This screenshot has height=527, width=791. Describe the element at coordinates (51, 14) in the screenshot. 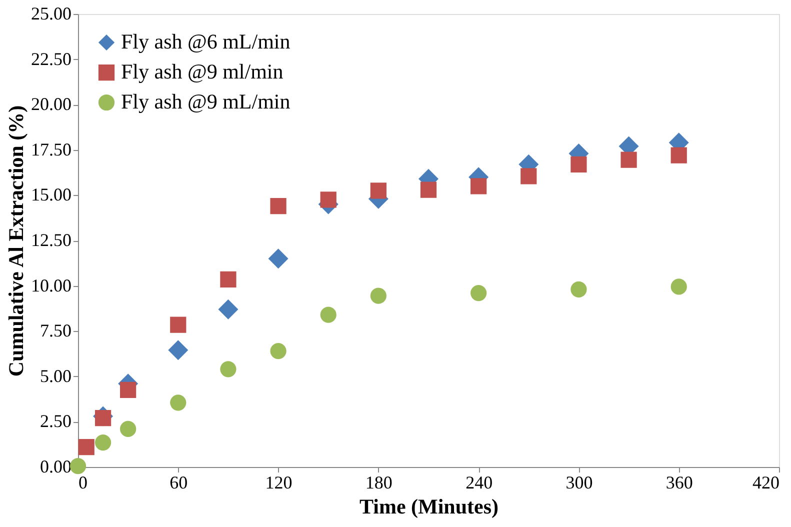

I see `y-tick-label: 25.00` at that location.